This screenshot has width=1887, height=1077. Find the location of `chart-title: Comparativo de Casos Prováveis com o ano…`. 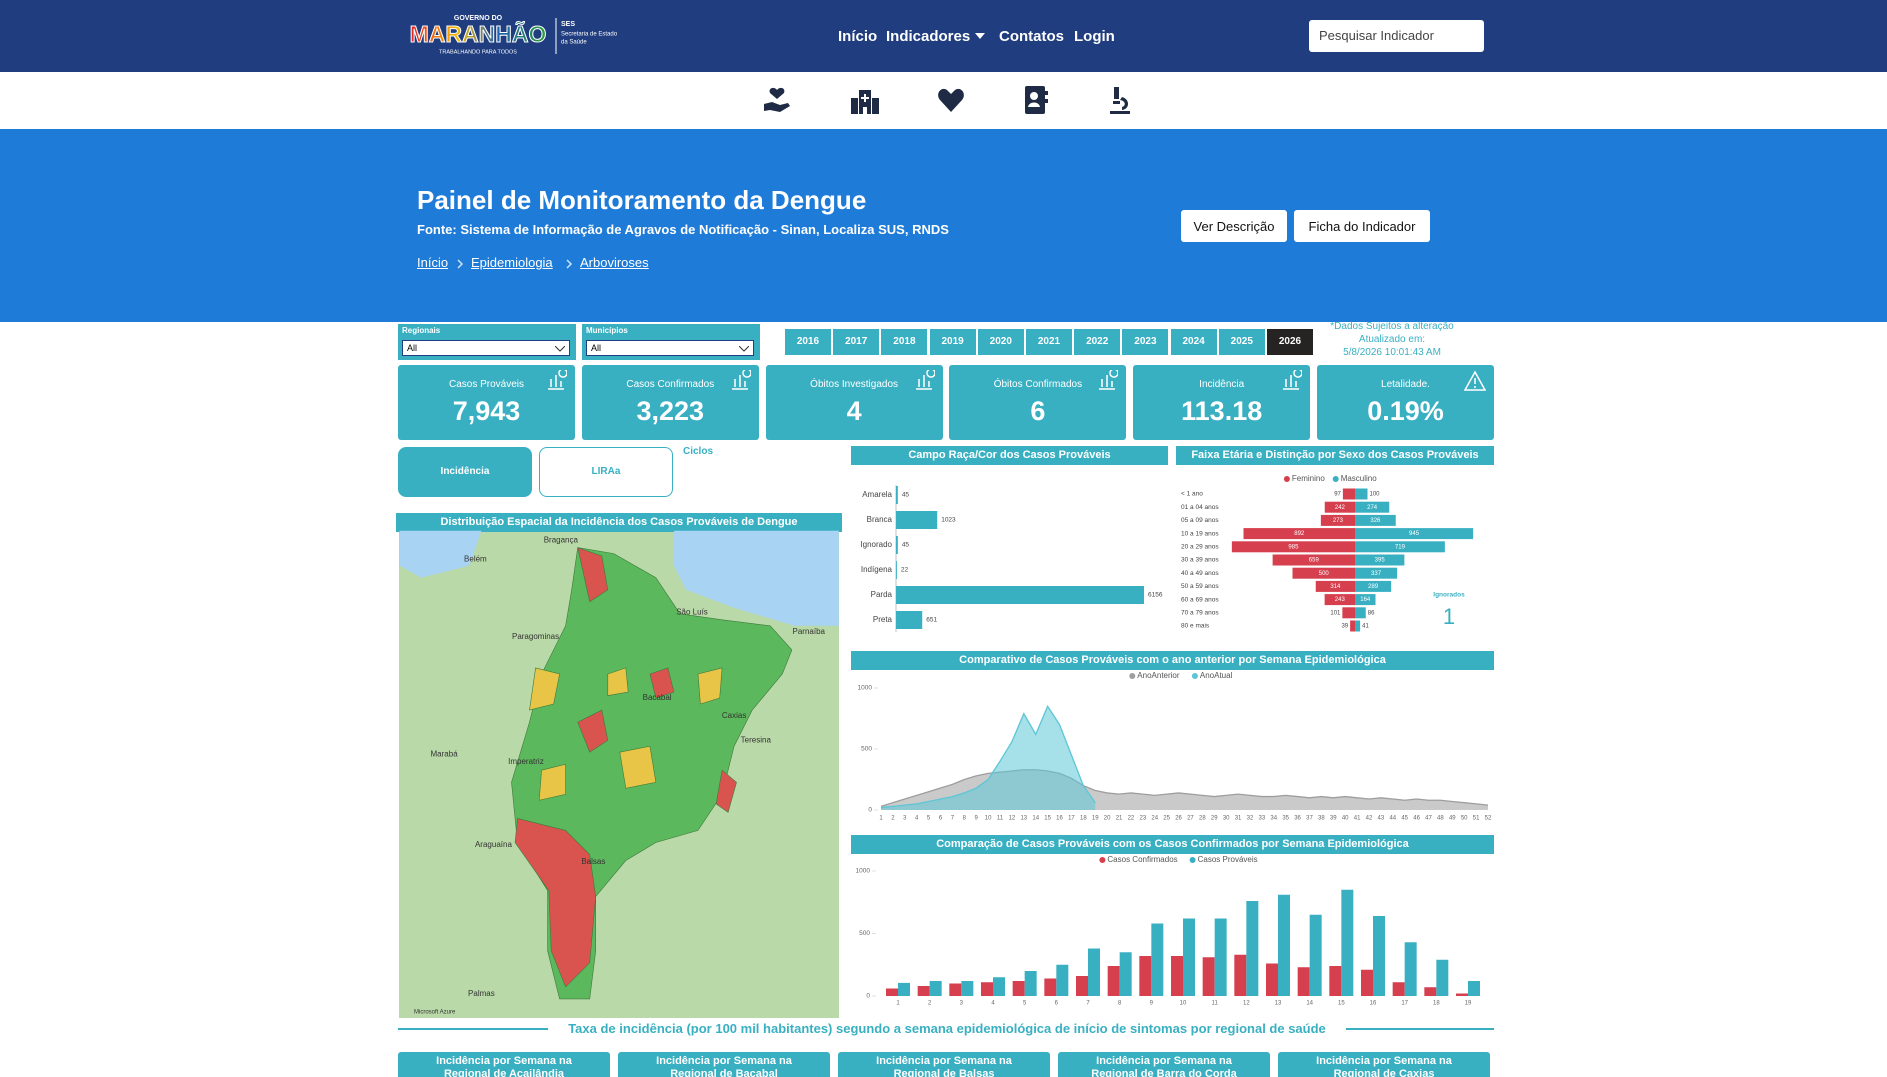

chart-title: Comparativo de Casos Prováveis com o ano… is located at coordinates (1172, 660).